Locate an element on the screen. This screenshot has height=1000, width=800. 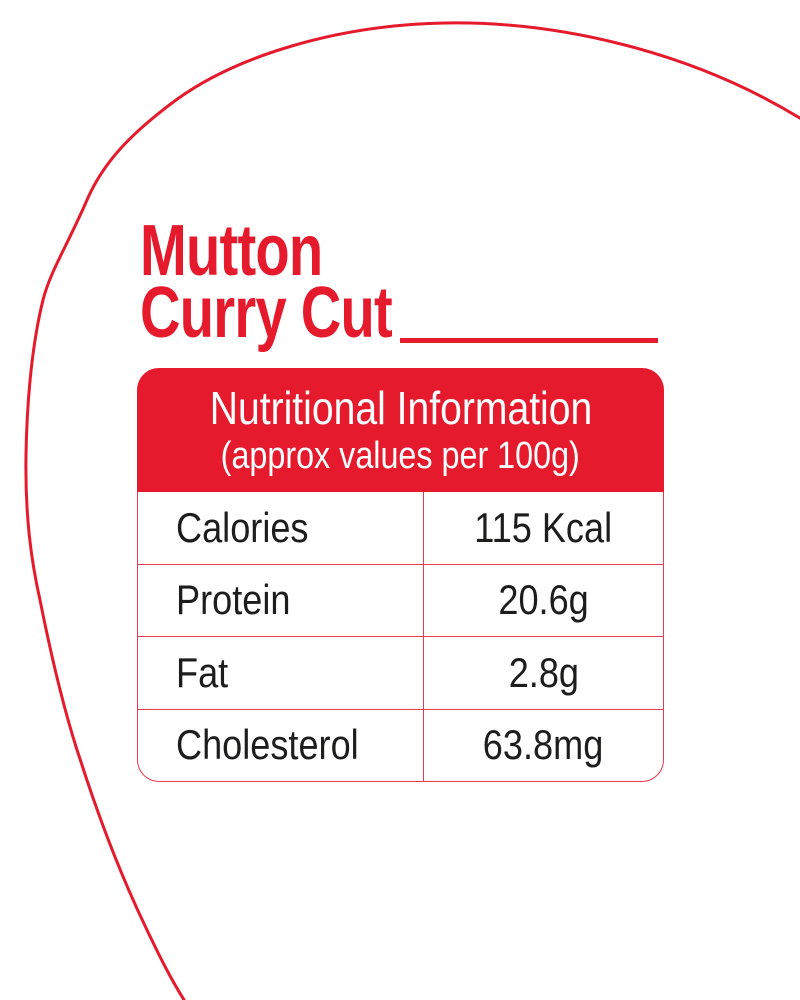
product-title-line1: Mutton is located at coordinates (231, 251).